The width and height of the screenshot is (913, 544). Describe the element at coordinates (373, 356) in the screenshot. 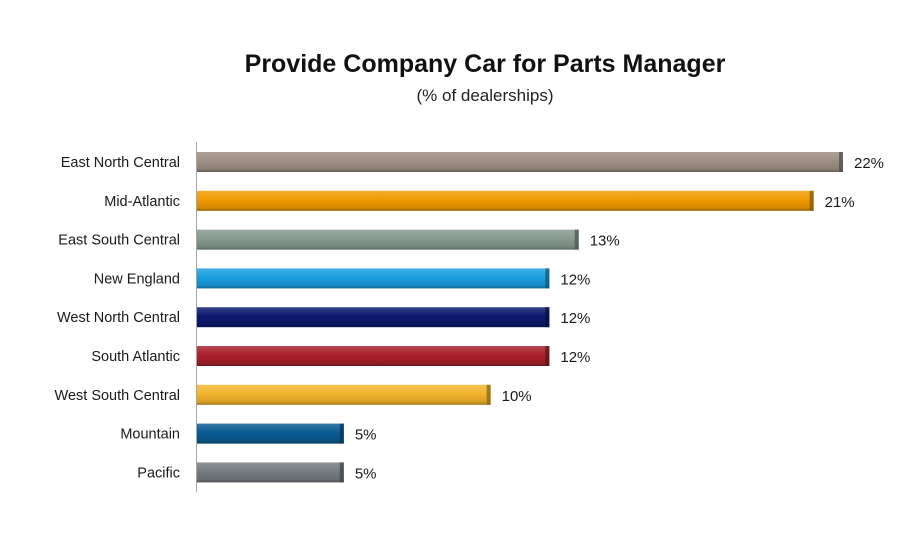

I see `bar-south-atlantic` at that location.